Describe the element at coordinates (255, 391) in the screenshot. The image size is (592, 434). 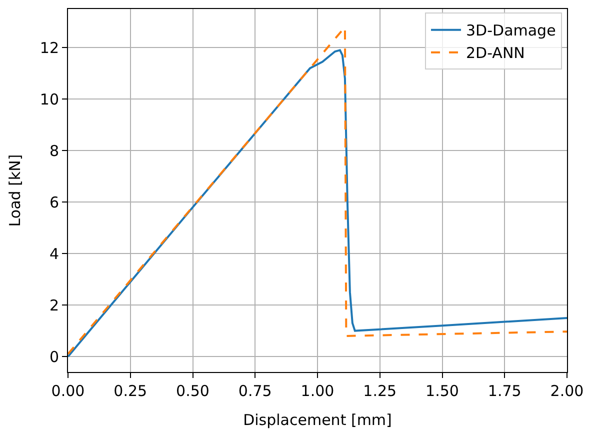
I see `x-tick-label: 0.75` at that location.